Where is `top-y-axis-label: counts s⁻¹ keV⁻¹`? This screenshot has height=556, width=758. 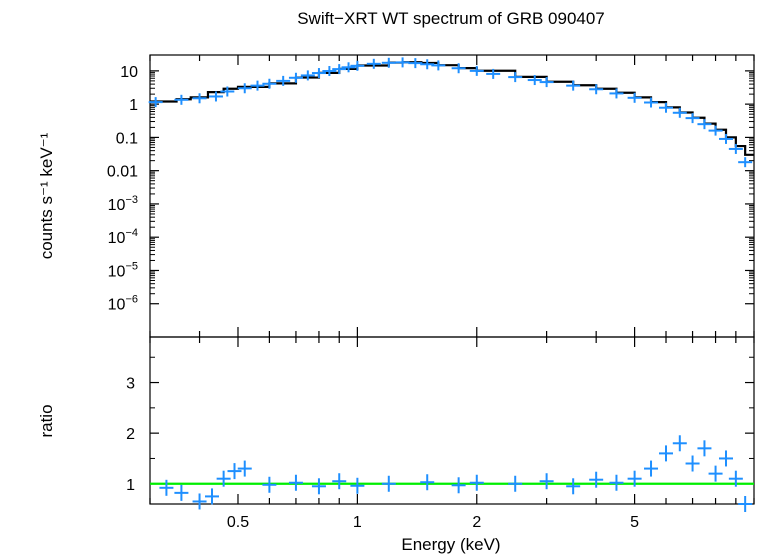 top-y-axis-label: counts s⁻¹ keV⁻¹ is located at coordinates (46, 195).